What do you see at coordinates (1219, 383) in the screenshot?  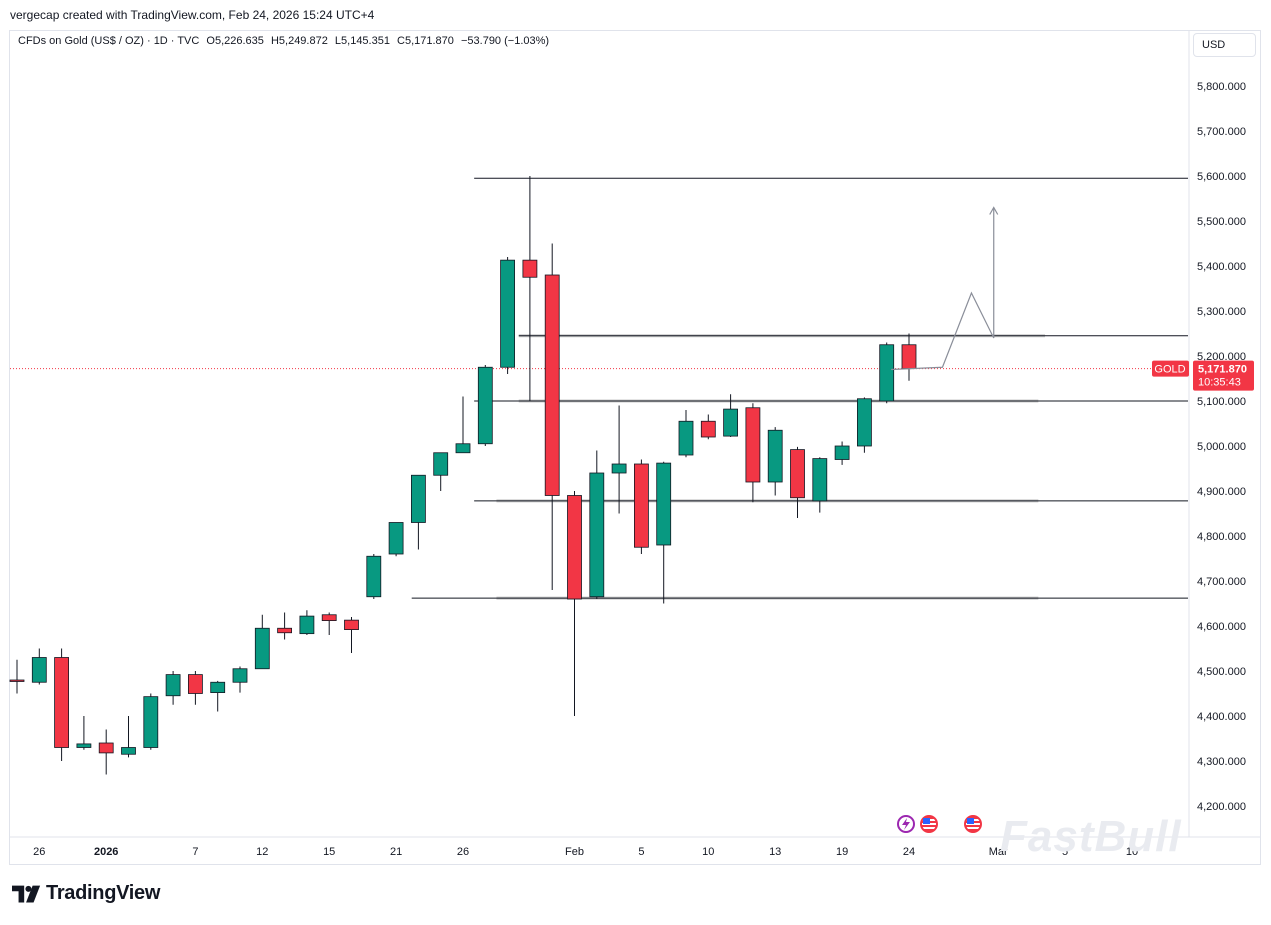 I see `countdown-label: 10:35:43` at bounding box center [1219, 383].